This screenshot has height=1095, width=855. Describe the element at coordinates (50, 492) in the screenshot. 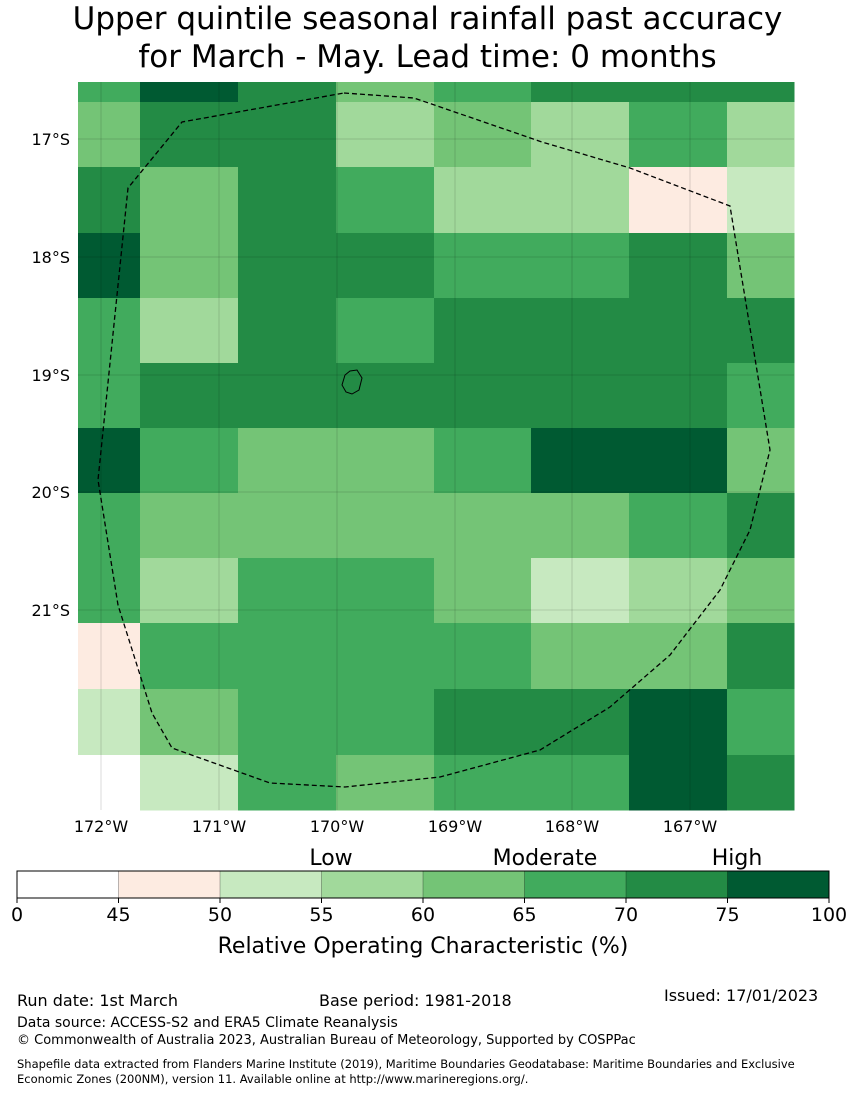

I see `lat-label-3: 20°S` at that location.